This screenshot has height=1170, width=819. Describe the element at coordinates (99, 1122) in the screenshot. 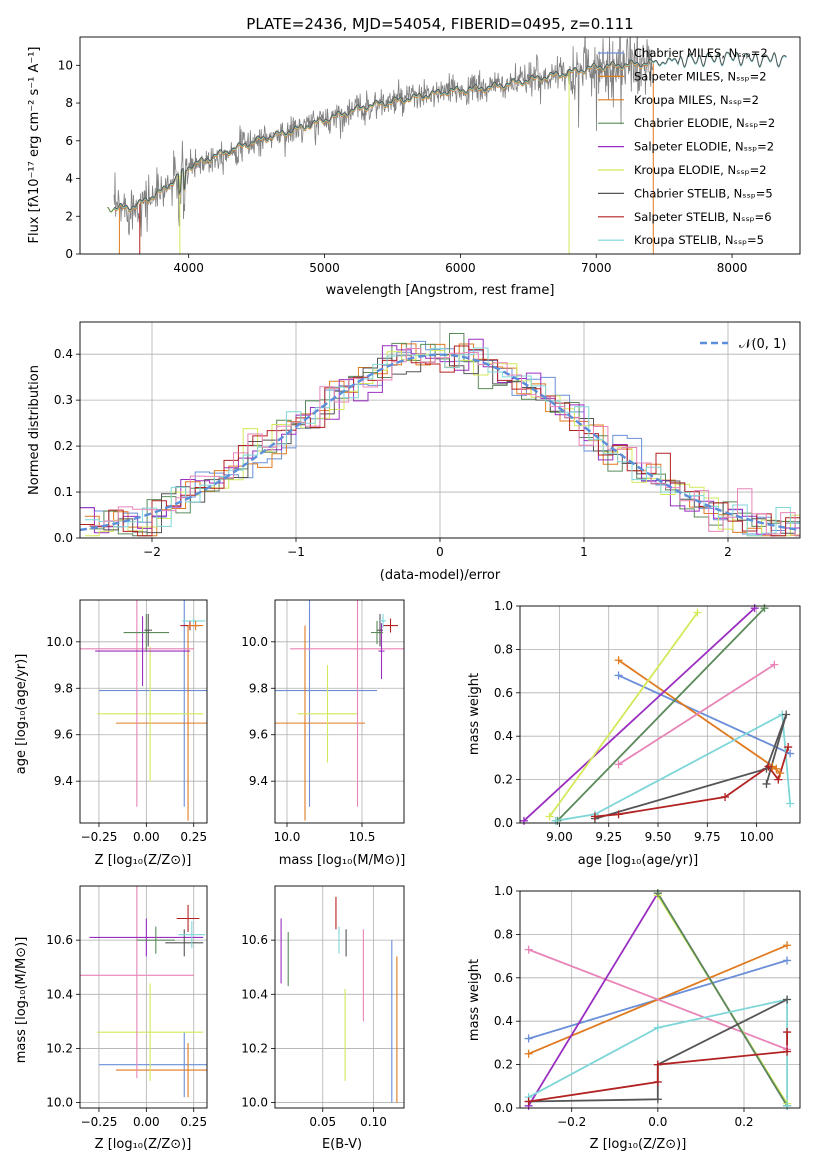

I see `mass-vs-z-xtick-label: −0.25` at that location.